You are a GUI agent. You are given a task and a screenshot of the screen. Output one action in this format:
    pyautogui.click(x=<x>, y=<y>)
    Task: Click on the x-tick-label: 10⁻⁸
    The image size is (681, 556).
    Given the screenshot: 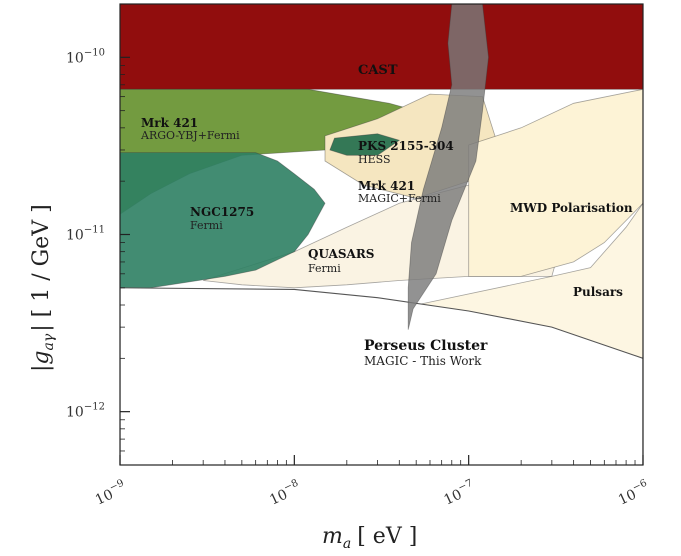 What is the action you would take?
    pyautogui.click(x=285, y=493)
    